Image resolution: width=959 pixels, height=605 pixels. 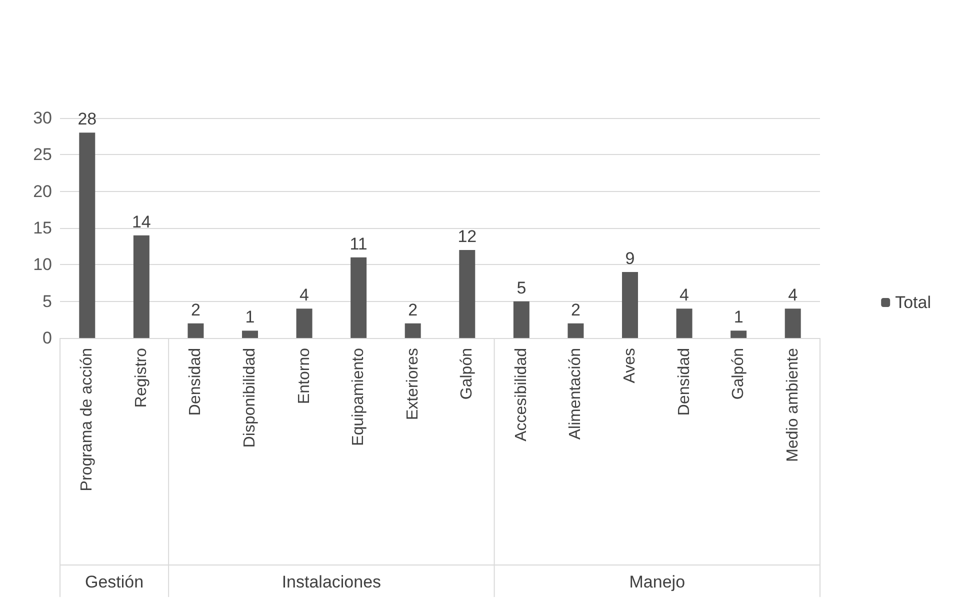 What do you see at coordinates (359, 397) in the screenshot?
I see `x-tick-label: Equipamiento` at bounding box center [359, 397].